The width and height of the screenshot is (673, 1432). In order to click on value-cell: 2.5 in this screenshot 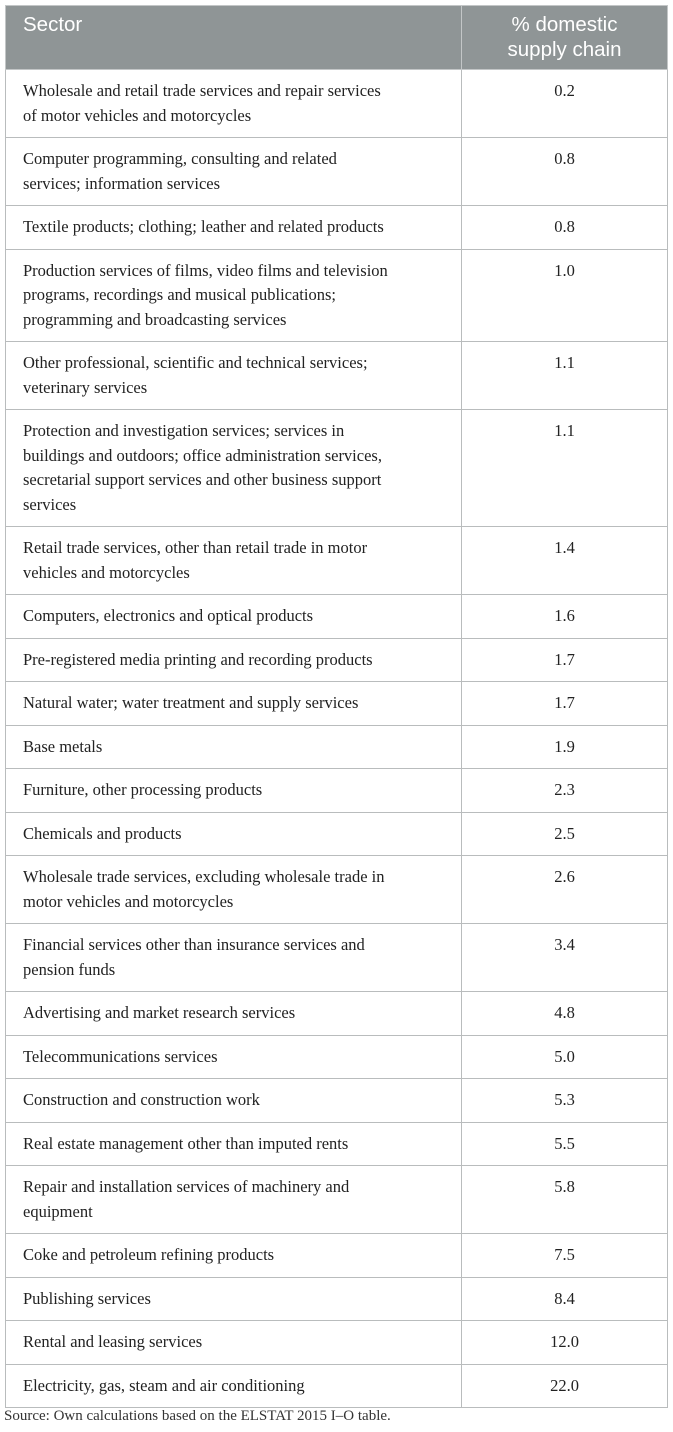, I will do `click(564, 833)`.